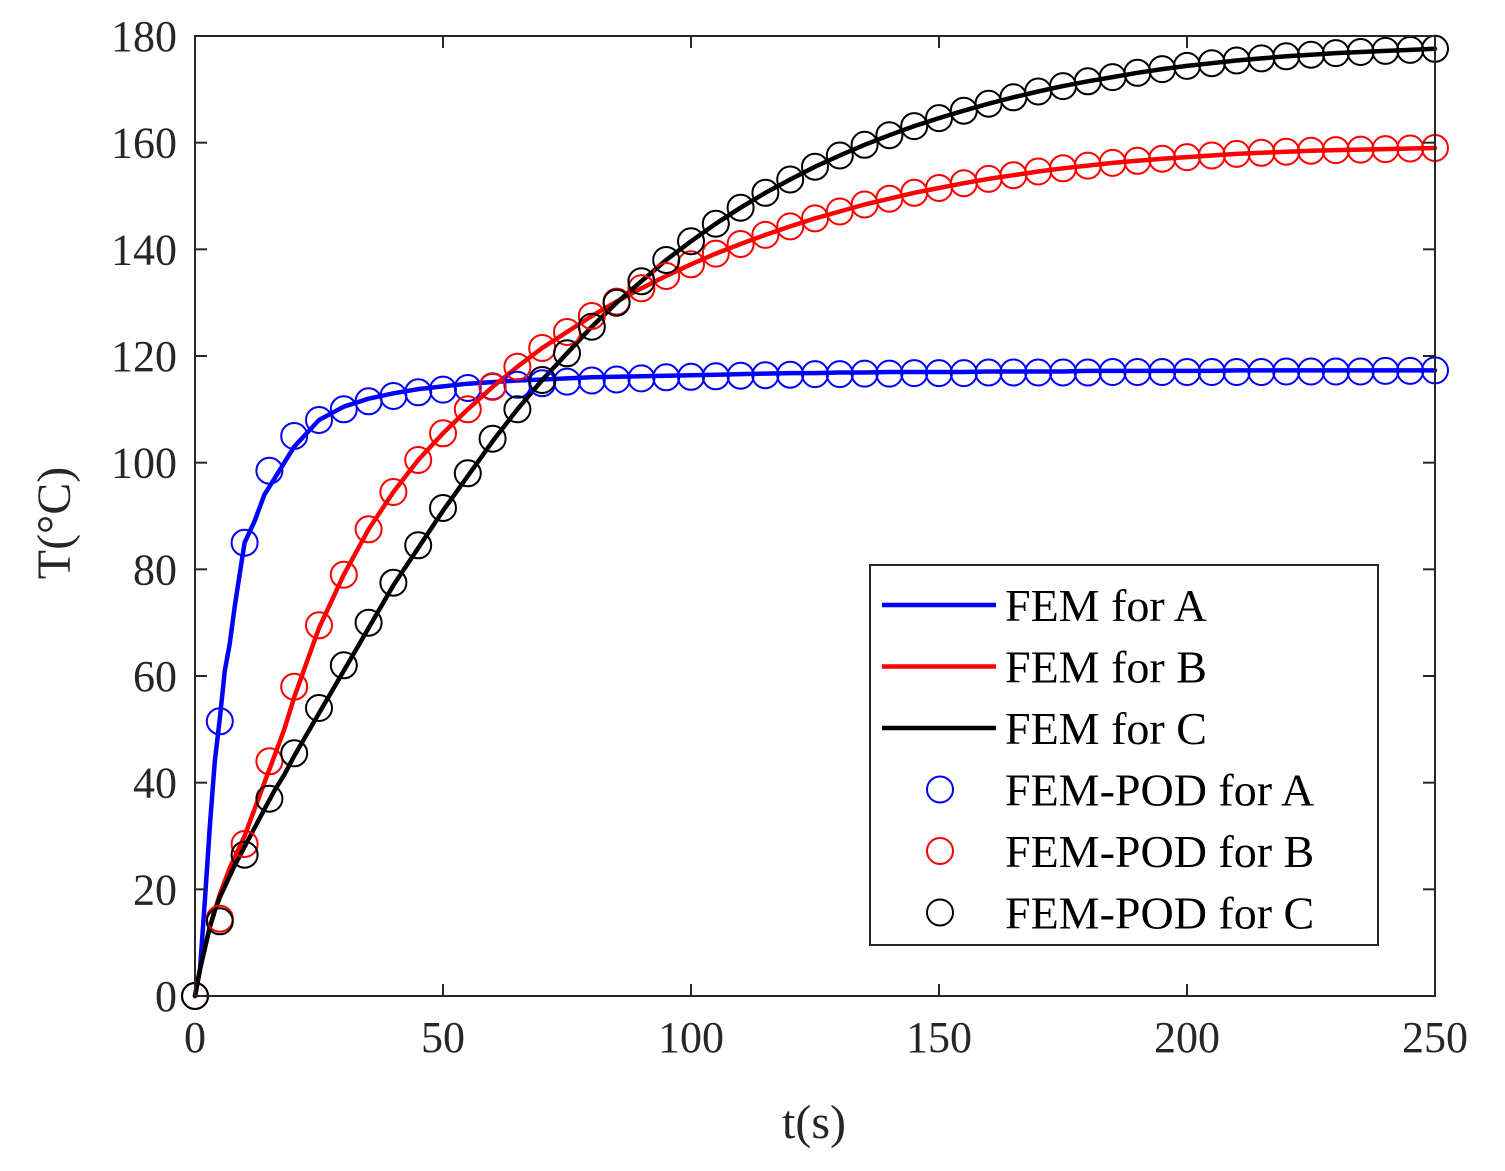  Describe the element at coordinates (155, 889) in the screenshot. I see `y-tick-label: 20` at that location.